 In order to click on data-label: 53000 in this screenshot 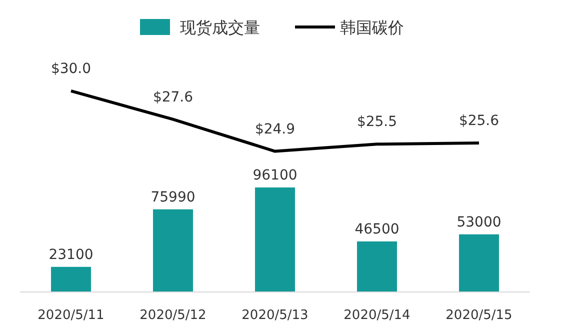, I will do `click(479, 222)`.